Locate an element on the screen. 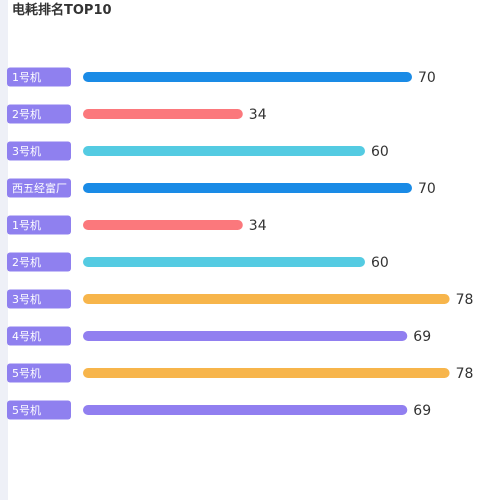 The image size is (500, 500). bar-row: 西五经富厂 70 is located at coordinates (221, 188).